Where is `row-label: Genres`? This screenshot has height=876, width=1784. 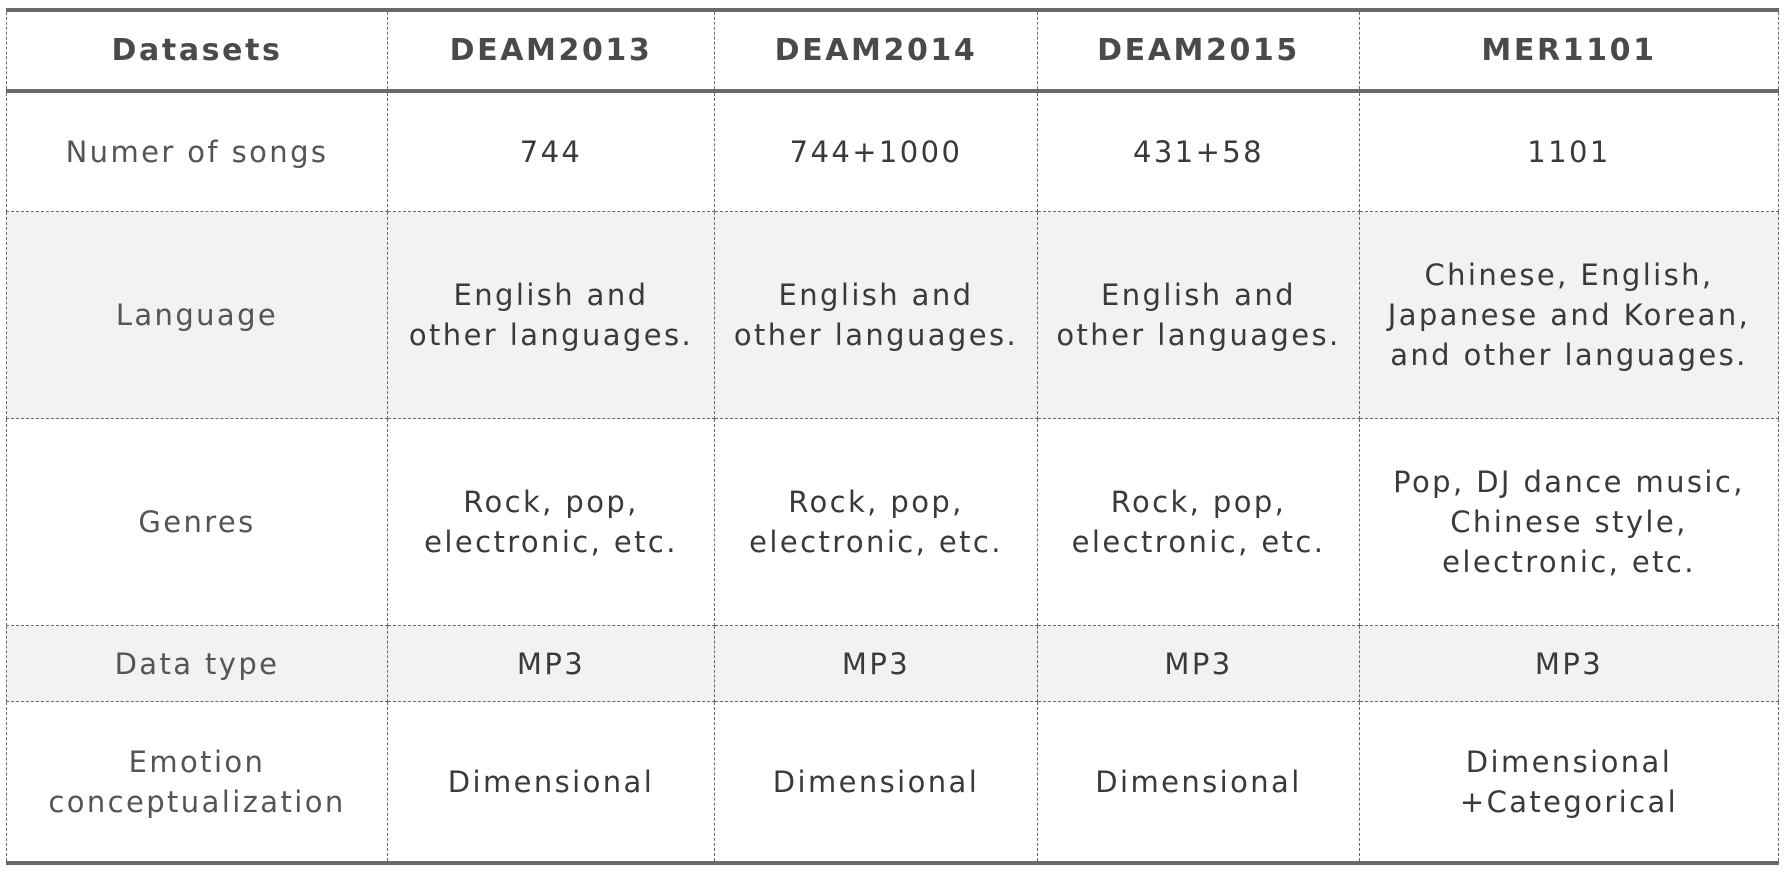 row-label: Genres is located at coordinates (197, 522).